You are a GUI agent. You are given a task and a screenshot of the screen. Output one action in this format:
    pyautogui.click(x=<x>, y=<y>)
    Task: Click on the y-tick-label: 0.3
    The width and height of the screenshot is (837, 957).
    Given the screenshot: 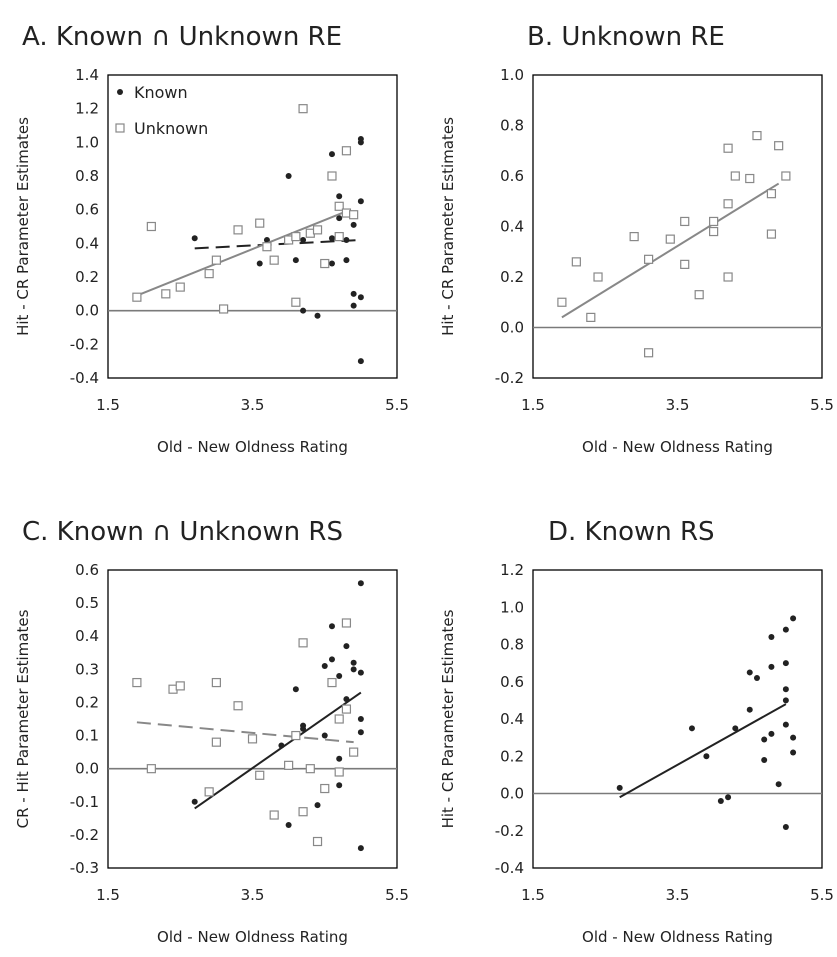 What is the action you would take?
    pyautogui.click(x=87, y=669)
    